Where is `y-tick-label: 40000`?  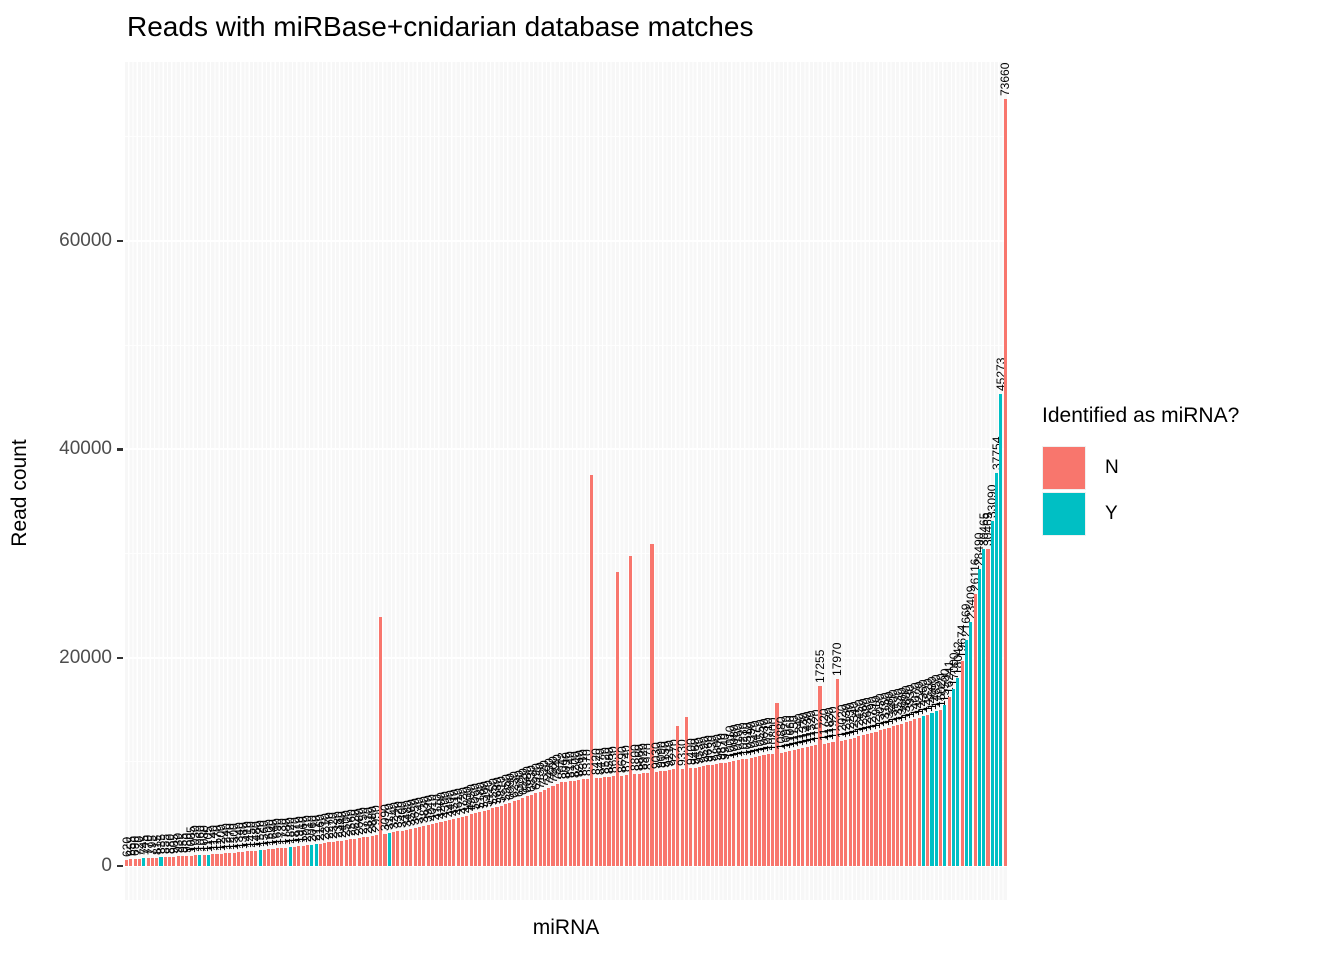 y-tick-label: 40000 is located at coordinates (85, 449).